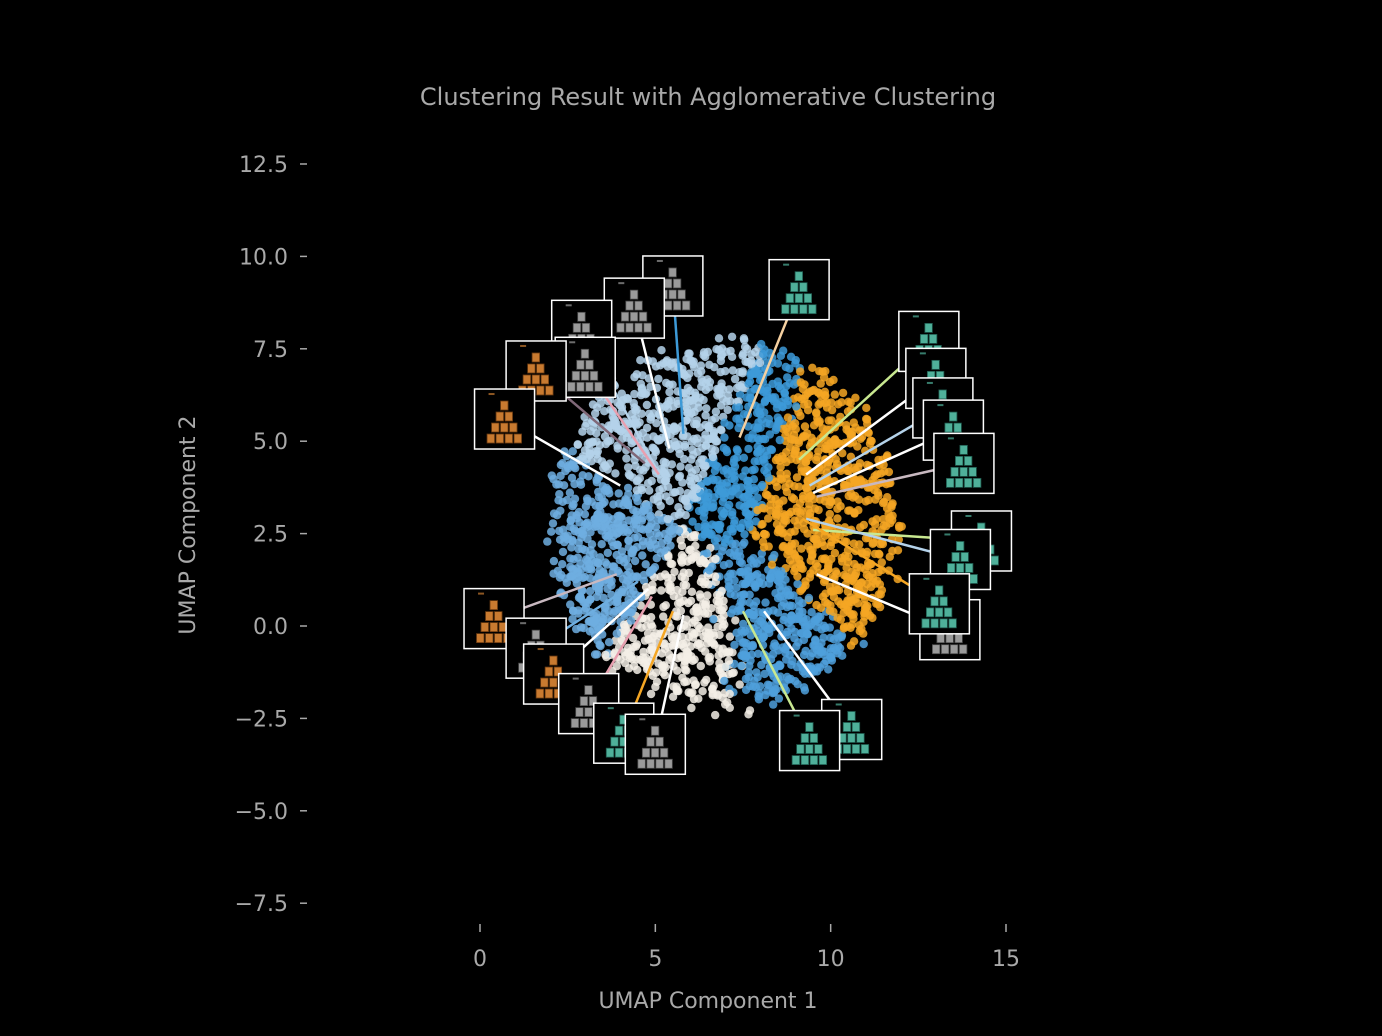 This screenshot has width=1382, height=1036. Describe the element at coordinates (939, 604) in the screenshot. I see `thumbnail-frame` at that location.